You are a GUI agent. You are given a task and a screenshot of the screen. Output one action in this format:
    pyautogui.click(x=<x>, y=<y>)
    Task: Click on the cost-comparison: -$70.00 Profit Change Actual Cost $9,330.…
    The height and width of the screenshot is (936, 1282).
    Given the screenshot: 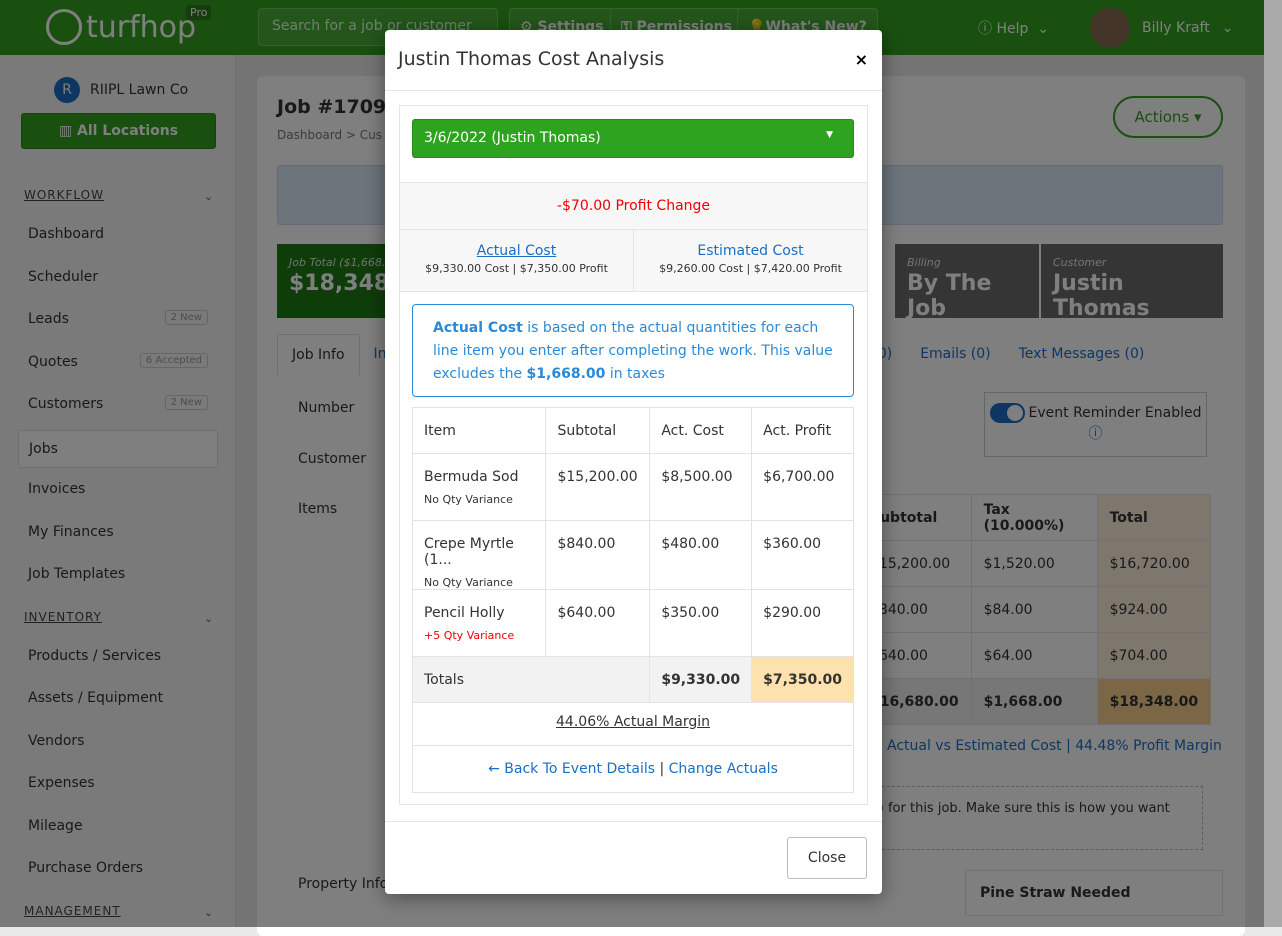 What is the action you would take?
    pyautogui.click(x=633, y=237)
    